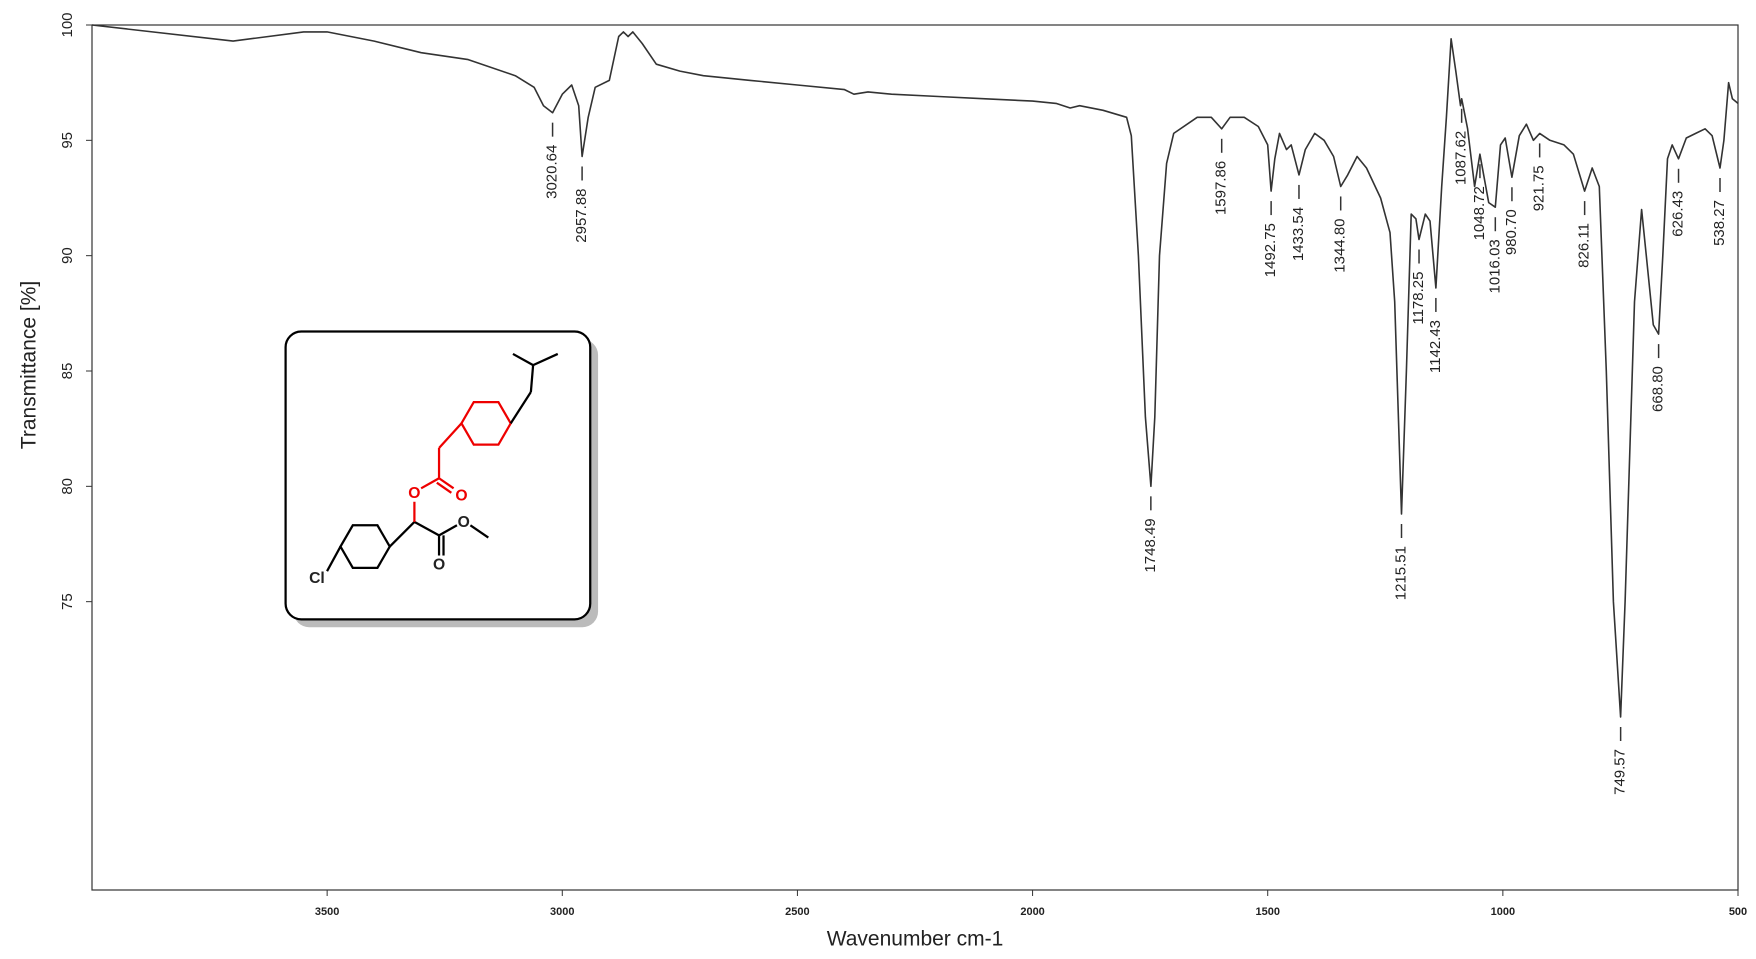 Image resolution: width=1756 pixels, height=959 pixels. Describe the element at coordinates (1678, 214) in the screenshot. I see `peak-label: 626.43` at that location.